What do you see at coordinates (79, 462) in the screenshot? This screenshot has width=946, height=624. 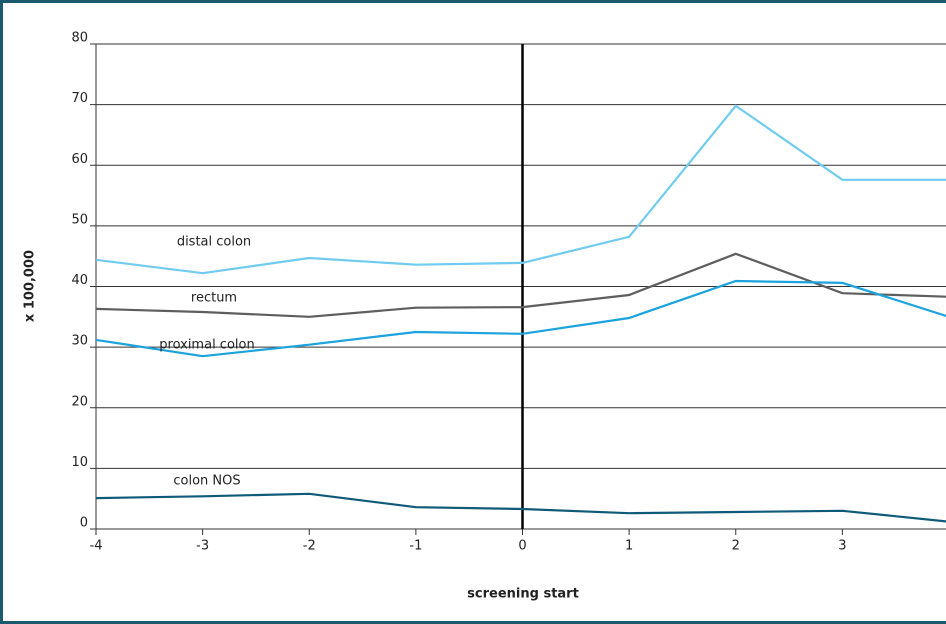 I see `y-tick-label: 10` at bounding box center [79, 462].